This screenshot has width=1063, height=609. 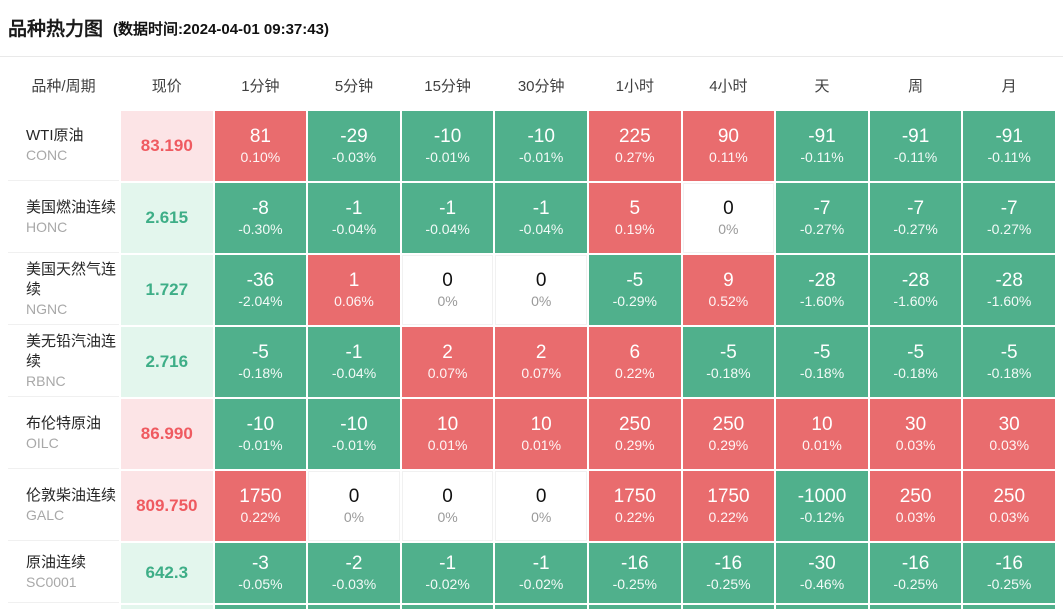 I want to click on cell-percent: 0.01%, so click(x=447, y=445).